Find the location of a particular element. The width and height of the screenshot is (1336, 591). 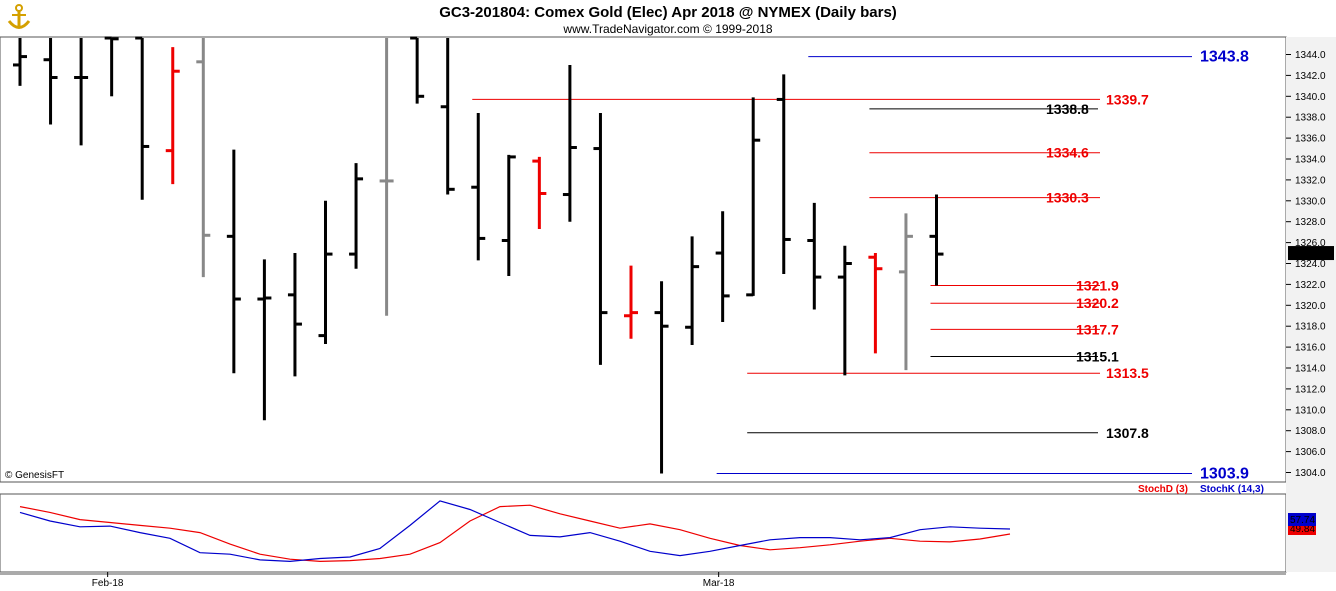

date-tick-label: Feb-18 is located at coordinates (108, 583).